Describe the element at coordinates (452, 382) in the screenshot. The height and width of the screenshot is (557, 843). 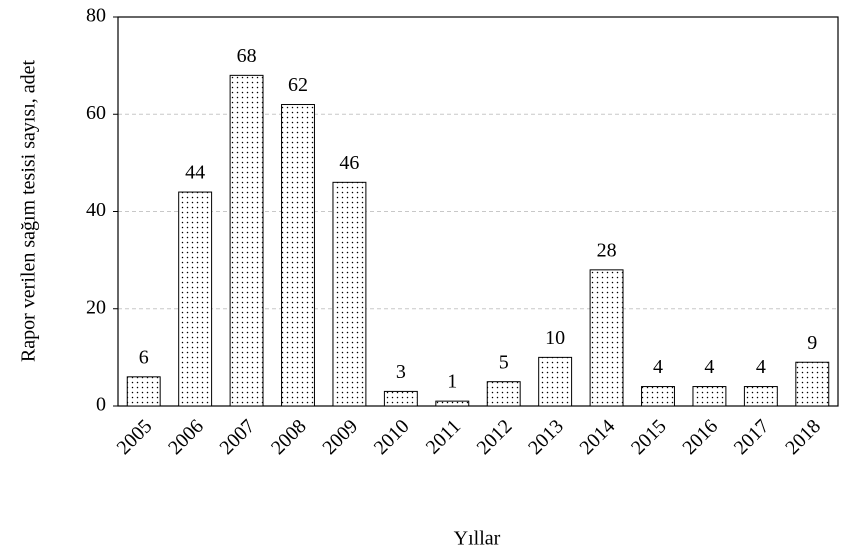
I see `data-label: 1` at that location.